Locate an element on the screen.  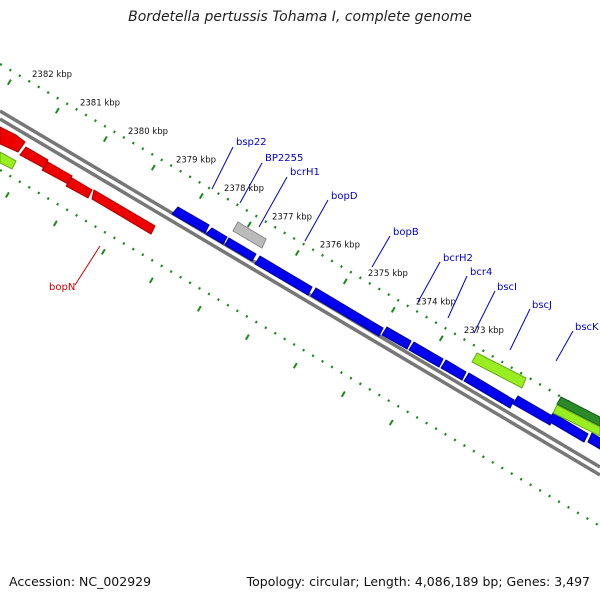
leader-bscI is located at coordinates (484, 312).